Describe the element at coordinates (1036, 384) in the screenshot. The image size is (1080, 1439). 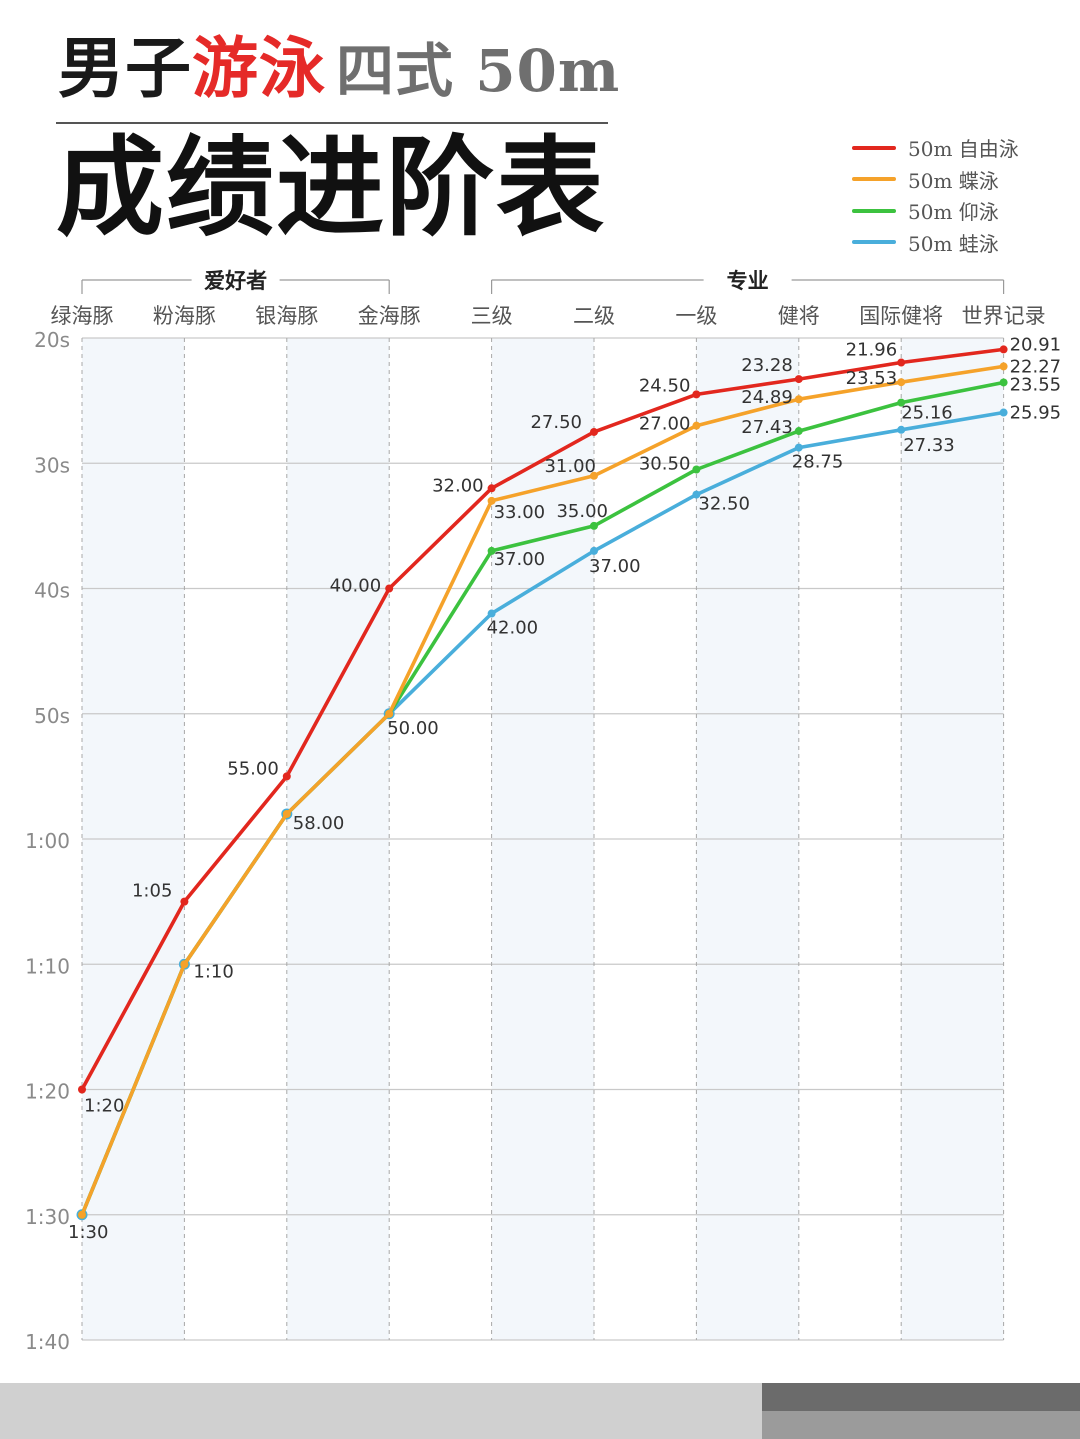
I see `data-label-backstroke: 23.55` at that location.